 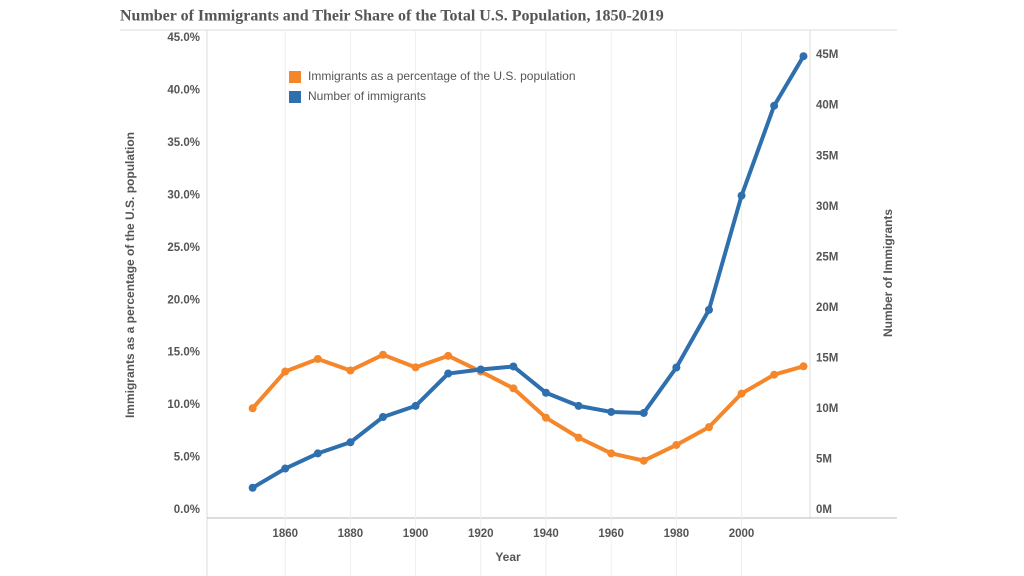 I want to click on y2-tick-label: 35M, so click(x=827, y=156).